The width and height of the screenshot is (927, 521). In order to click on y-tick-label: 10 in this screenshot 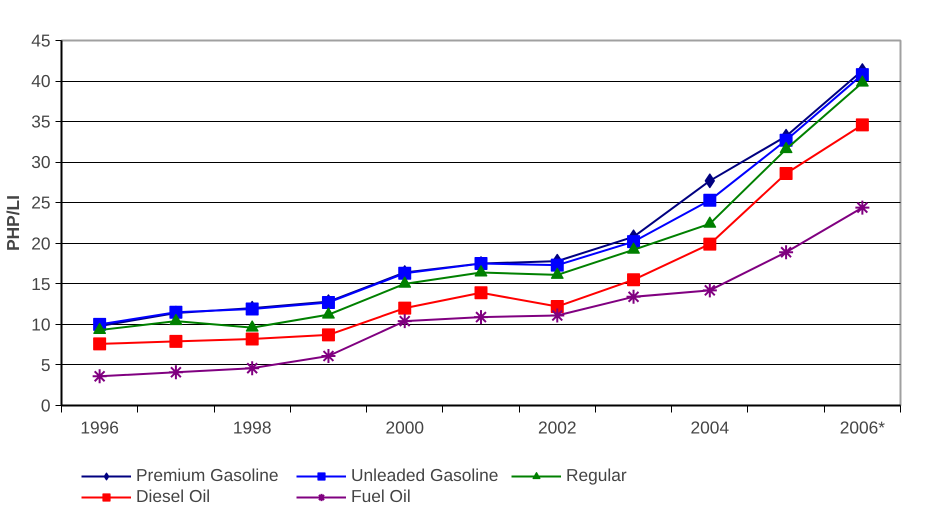, I will do `click(41, 324)`.